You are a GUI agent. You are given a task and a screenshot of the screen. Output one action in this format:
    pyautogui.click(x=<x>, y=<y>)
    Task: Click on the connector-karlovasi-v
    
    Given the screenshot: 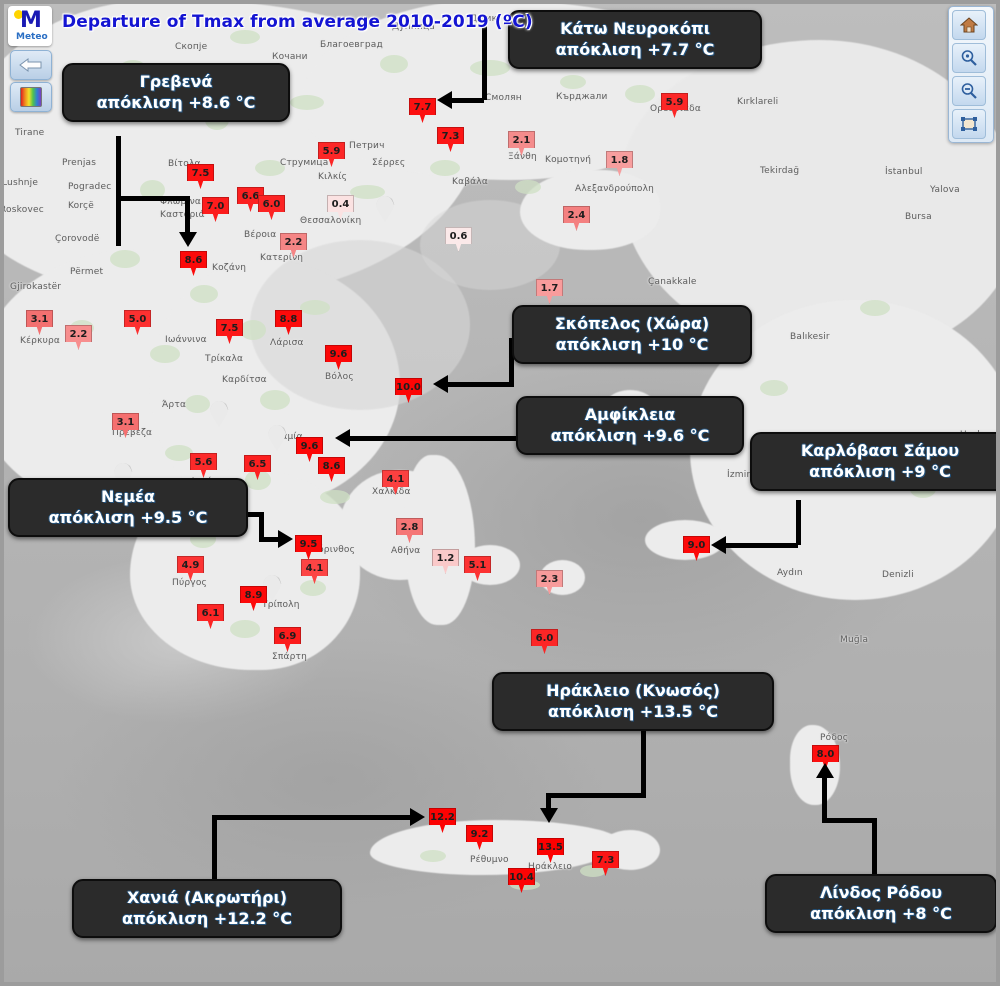 What is the action you would take?
    pyautogui.click(x=798, y=522)
    